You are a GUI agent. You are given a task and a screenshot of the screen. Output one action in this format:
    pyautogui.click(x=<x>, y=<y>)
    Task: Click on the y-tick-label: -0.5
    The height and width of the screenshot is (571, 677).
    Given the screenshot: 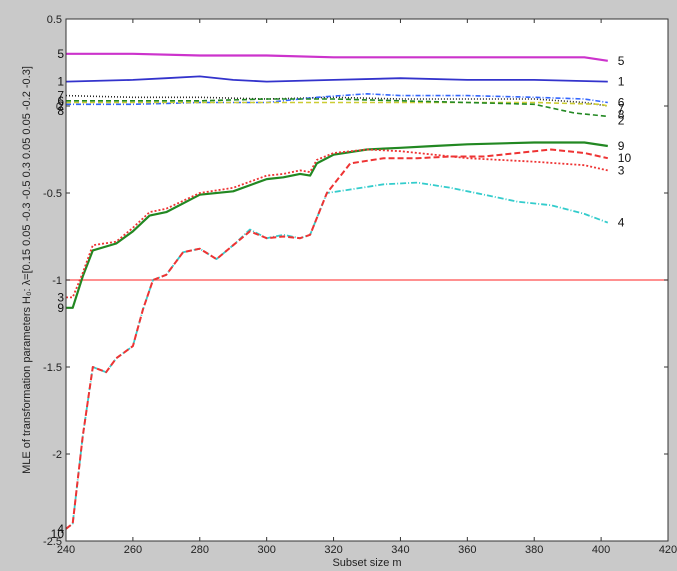 What is the action you would take?
    pyautogui.click(x=52, y=194)
    